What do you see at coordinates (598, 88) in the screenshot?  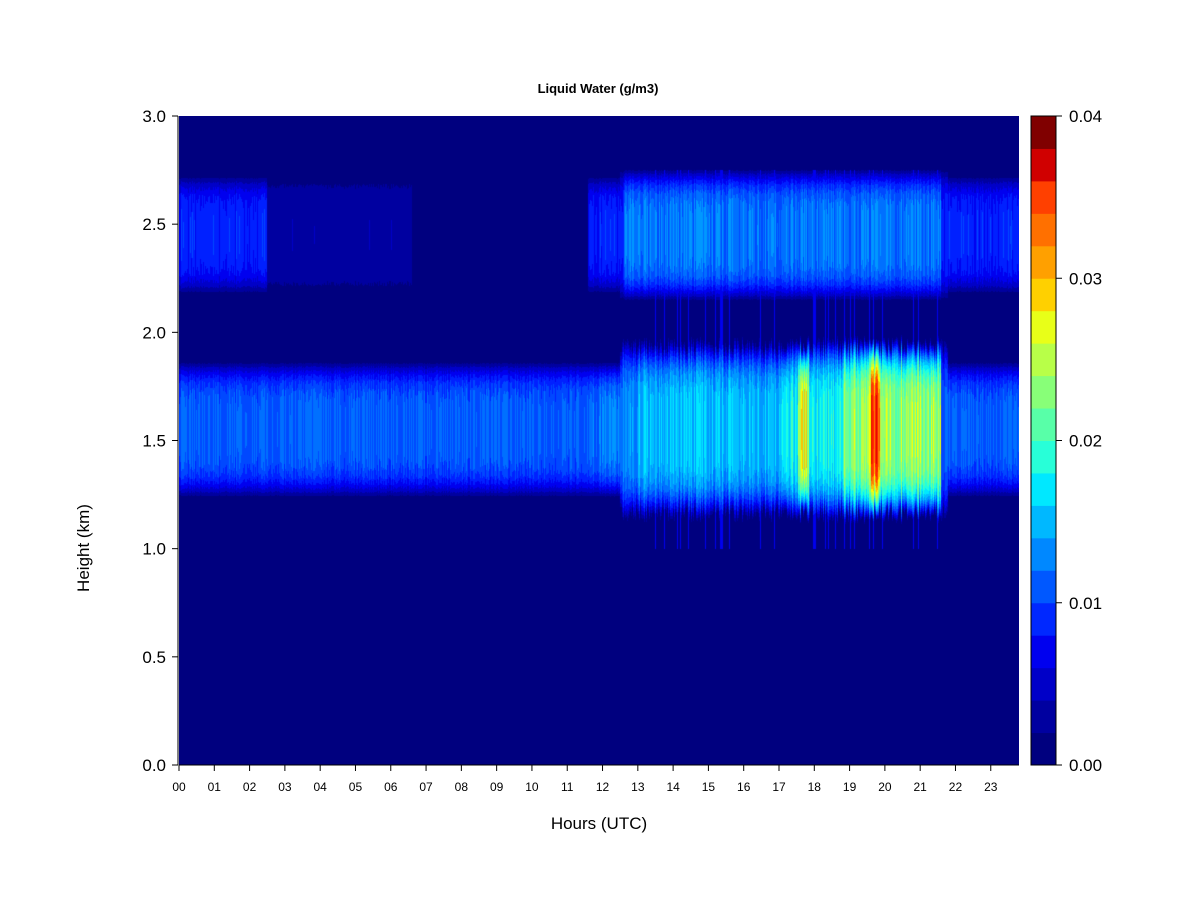 I see `chart-title: Liquid Water (g/m3)` at bounding box center [598, 88].